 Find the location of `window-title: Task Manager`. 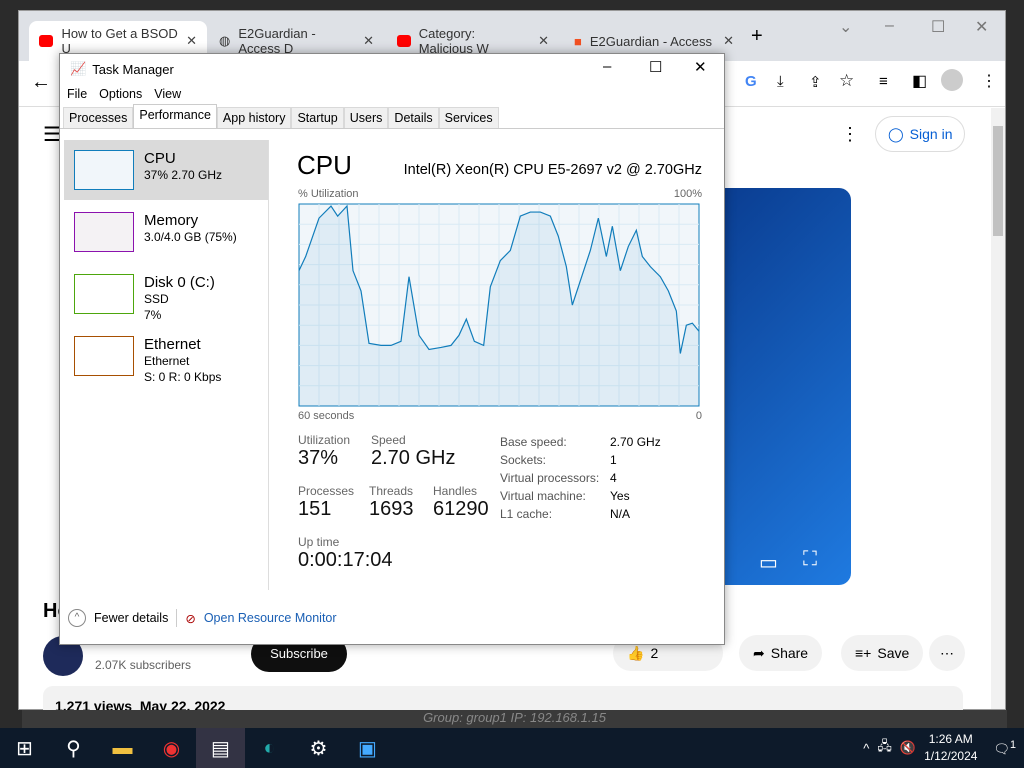

window-title: Task Manager is located at coordinates (133, 69).